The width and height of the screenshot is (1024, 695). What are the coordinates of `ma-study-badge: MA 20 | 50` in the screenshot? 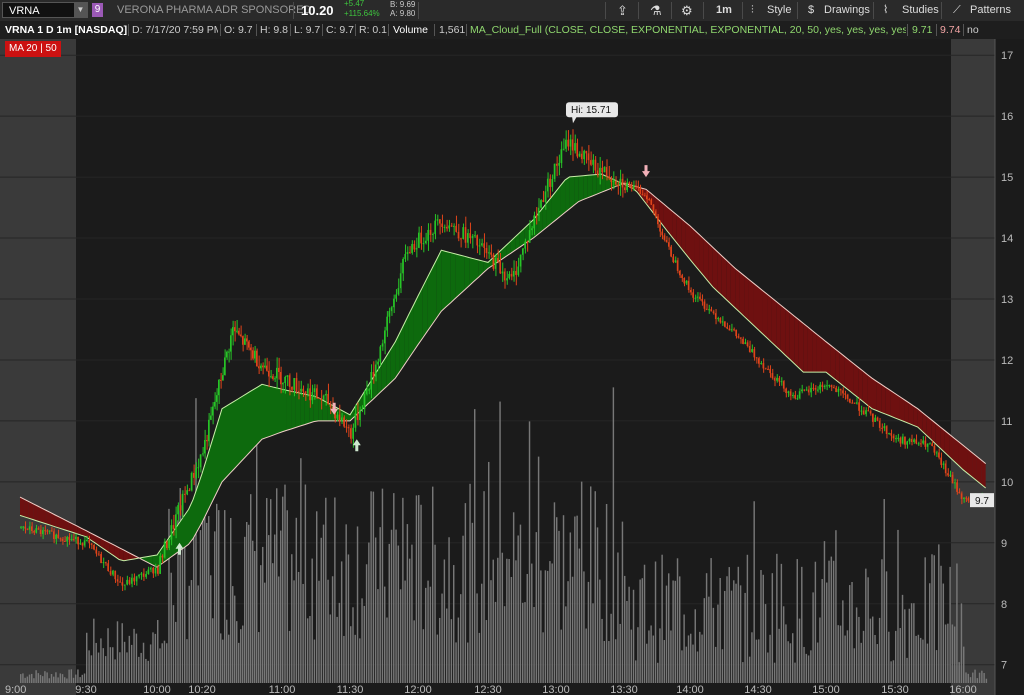 It's located at (33, 49).